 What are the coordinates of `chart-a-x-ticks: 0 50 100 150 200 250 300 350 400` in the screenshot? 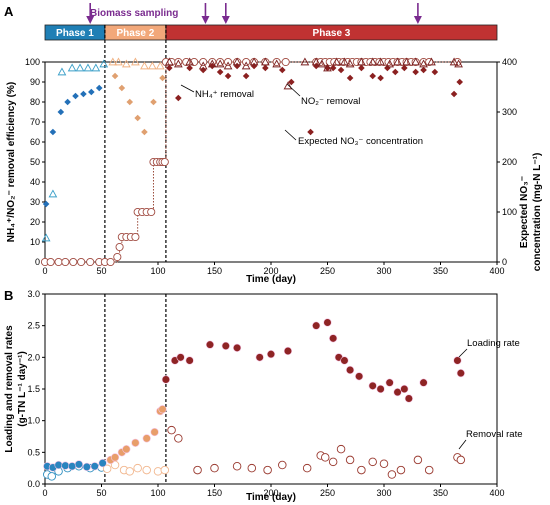 It's located at (273, 269).